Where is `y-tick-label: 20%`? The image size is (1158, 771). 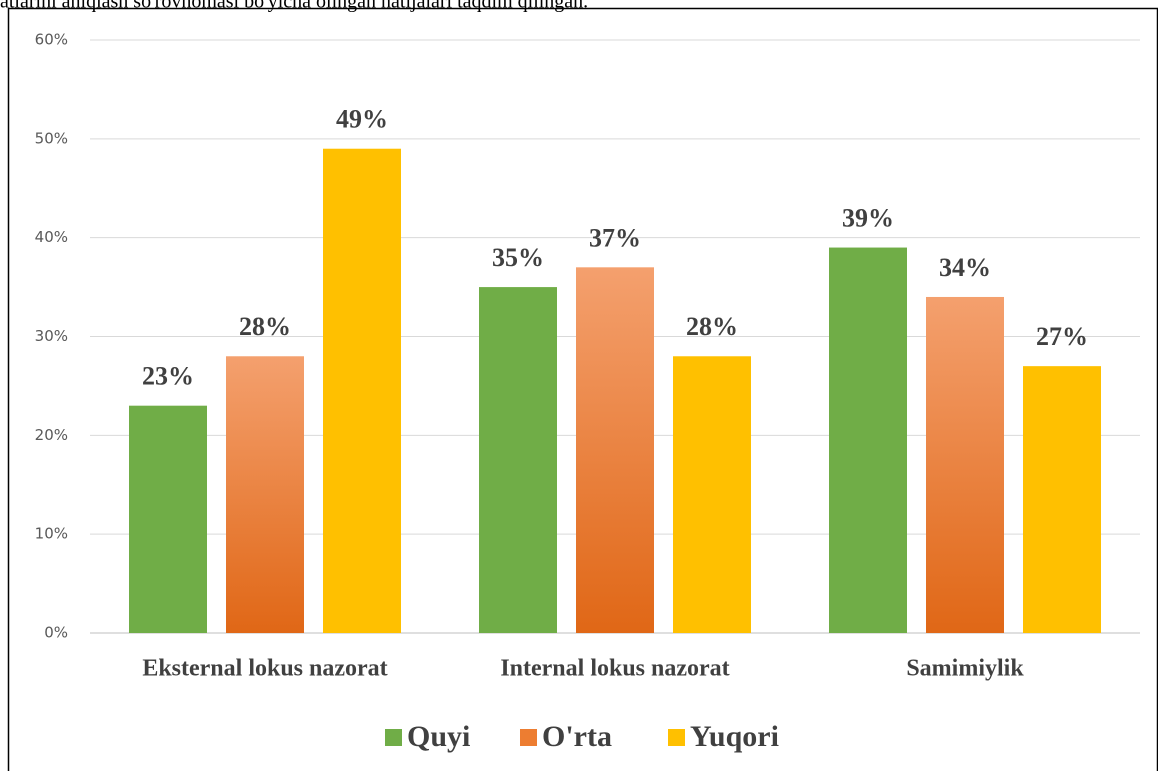 y-tick-label: 20% is located at coordinates (51, 435).